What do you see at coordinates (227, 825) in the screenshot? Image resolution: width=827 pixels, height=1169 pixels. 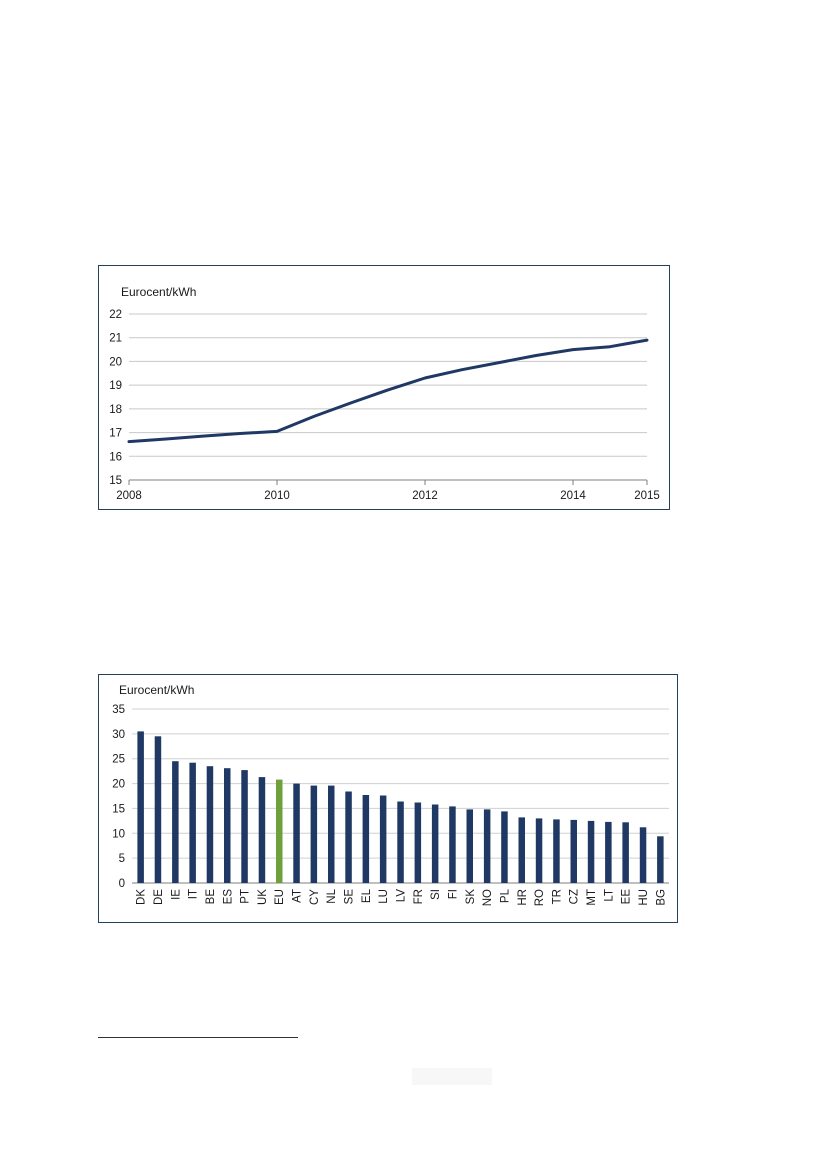 I see `bar-es` at bounding box center [227, 825].